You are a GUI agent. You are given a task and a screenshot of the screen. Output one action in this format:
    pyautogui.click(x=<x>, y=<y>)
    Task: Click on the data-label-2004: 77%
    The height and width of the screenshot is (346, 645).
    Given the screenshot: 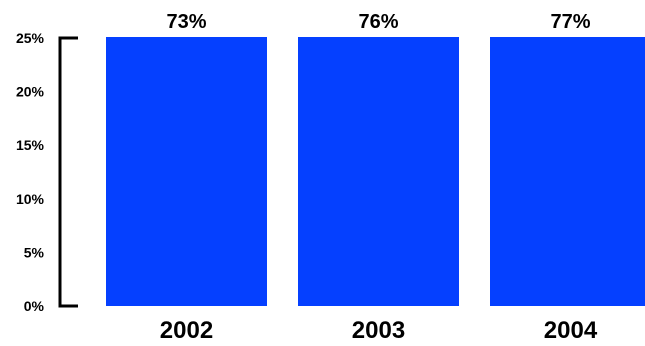 What is the action you would take?
    pyautogui.click(x=570, y=22)
    